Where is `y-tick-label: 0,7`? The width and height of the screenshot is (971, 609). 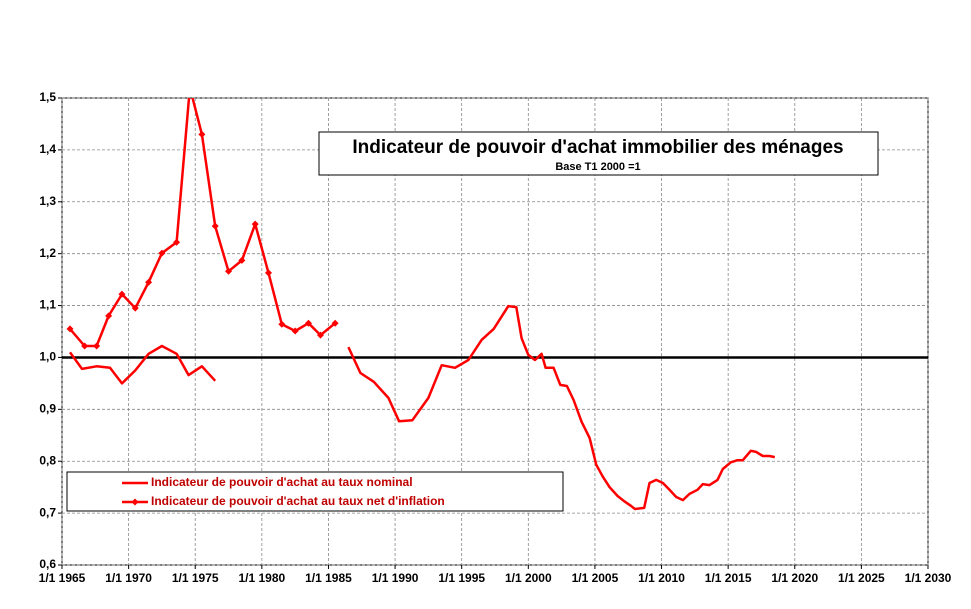 y-tick-label: 0,7 is located at coordinates (47, 512).